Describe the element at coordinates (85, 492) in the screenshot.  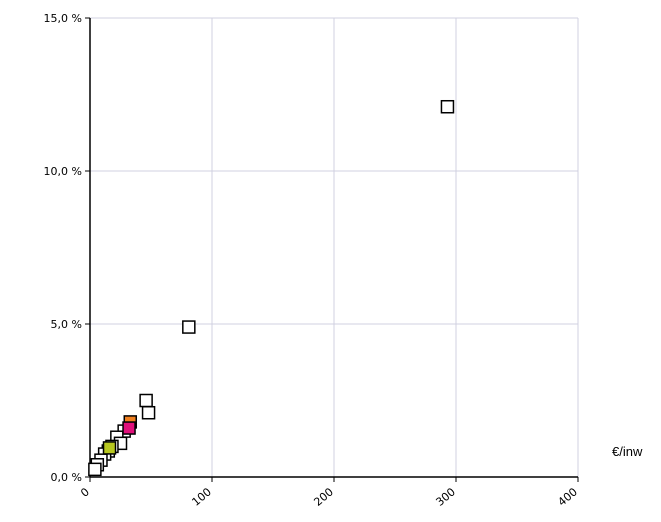
I see `x-tick-label: 0` at that location.